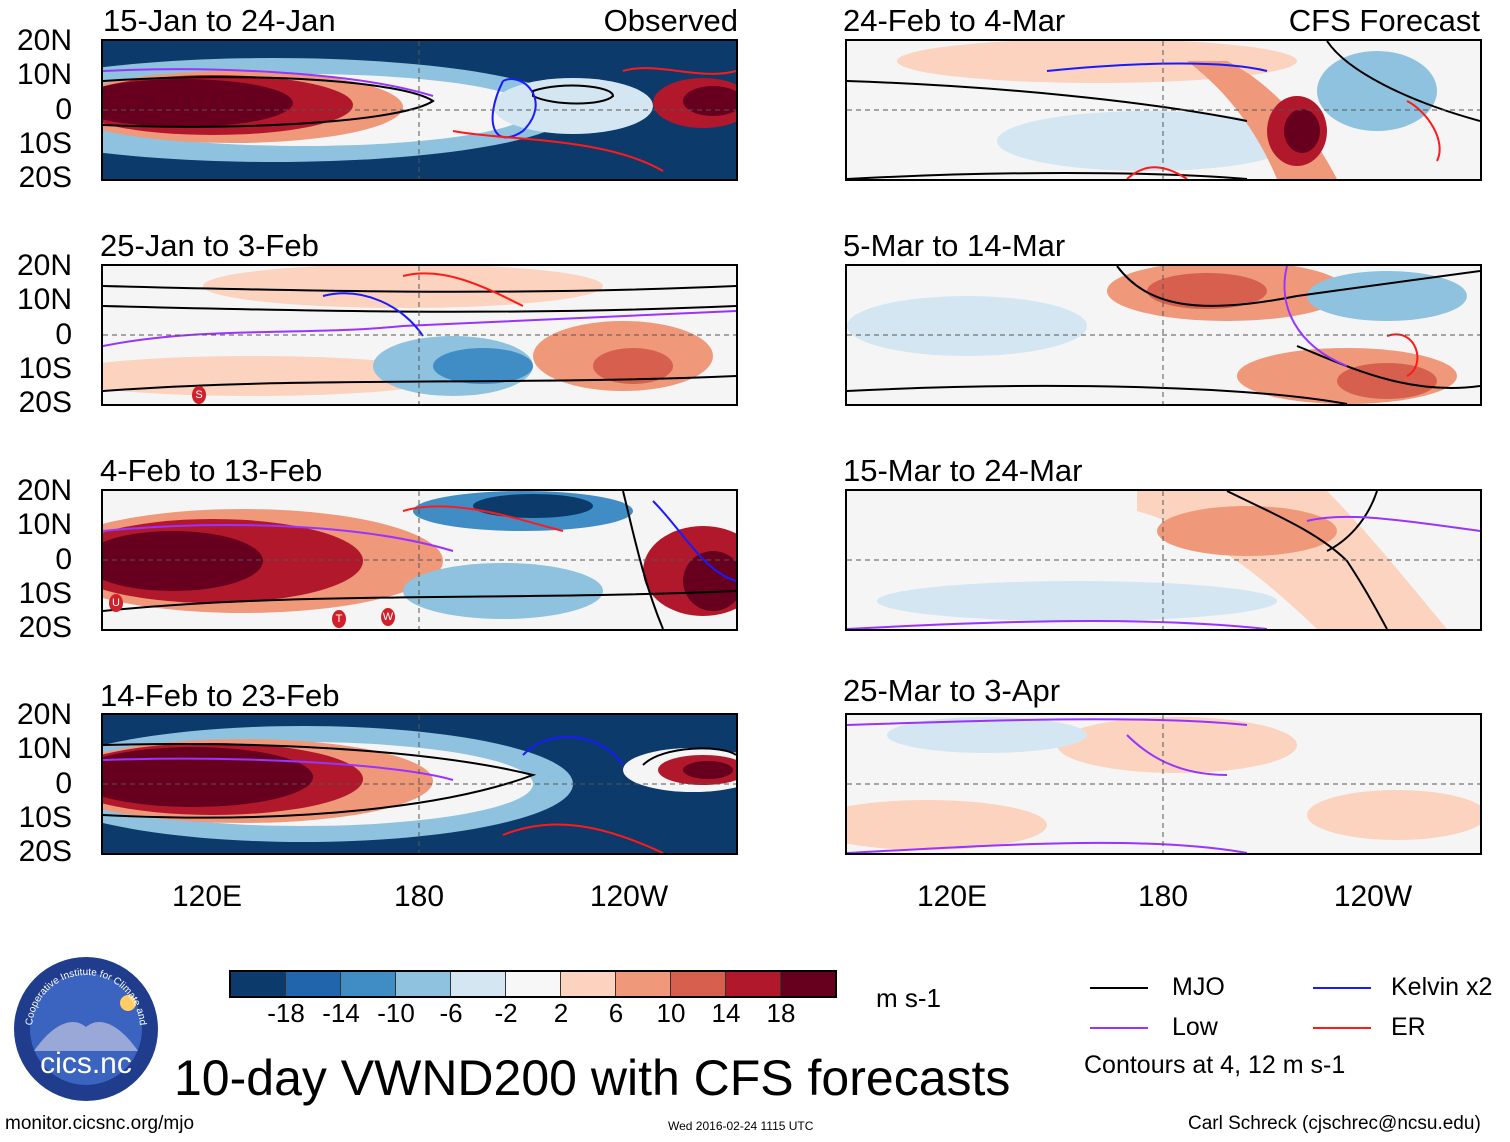  What do you see at coordinates (952, 690) in the screenshot?
I see `panel-title-fc-4: 25-Mar to 3-Apr` at bounding box center [952, 690].